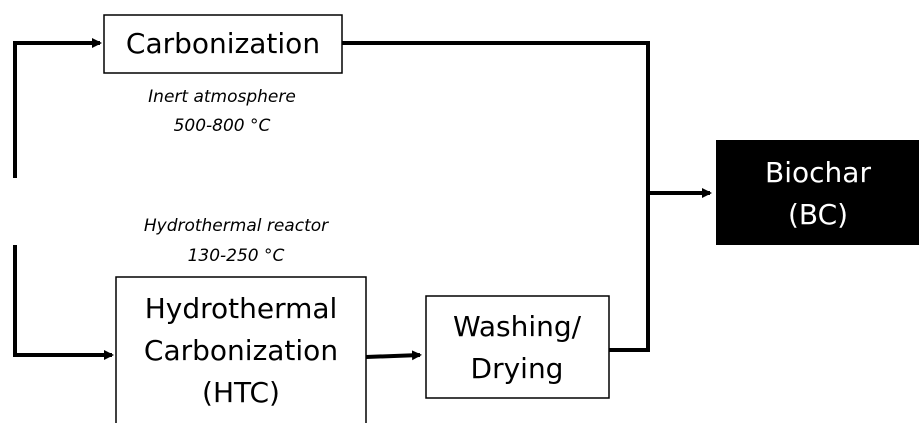 The image size is (919, 423). What do you see at coordinates (818, 172) in the screenshot?
I see `node-label: Biochar` at bounding box center [818, 172].